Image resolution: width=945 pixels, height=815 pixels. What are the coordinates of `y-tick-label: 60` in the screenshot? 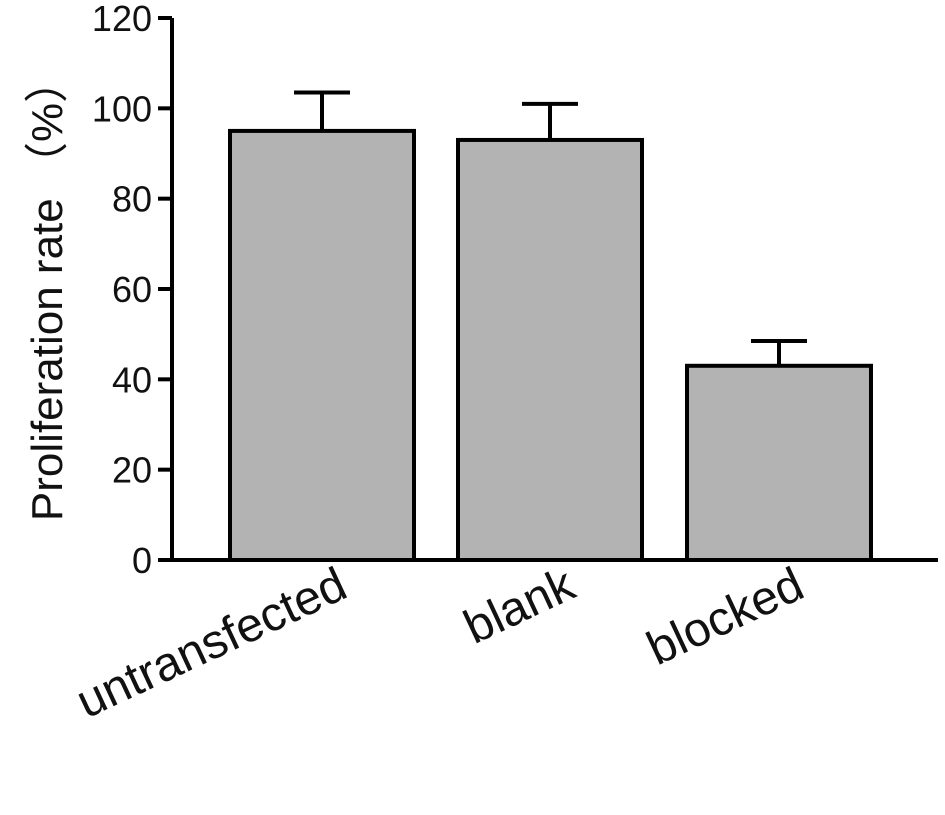 It's located at (132, 289).